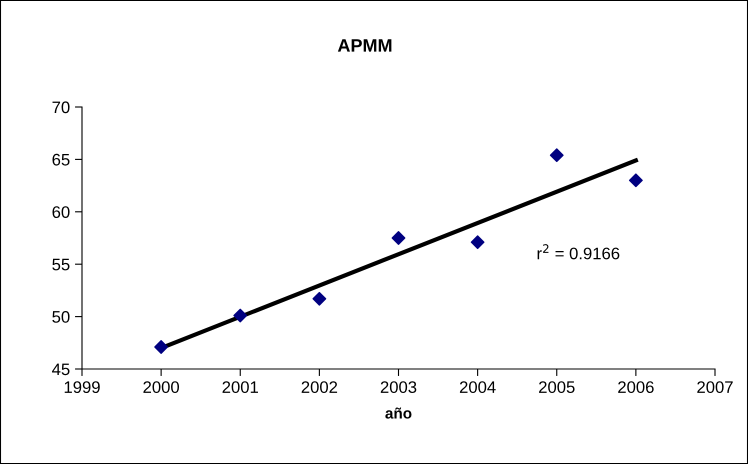 The width and height of the screenshot is (748, 464). What do you see at coordinates (557, 387) in the screenshot?
I see `x-tick-label: 2005` at bounding box center [557, 387].